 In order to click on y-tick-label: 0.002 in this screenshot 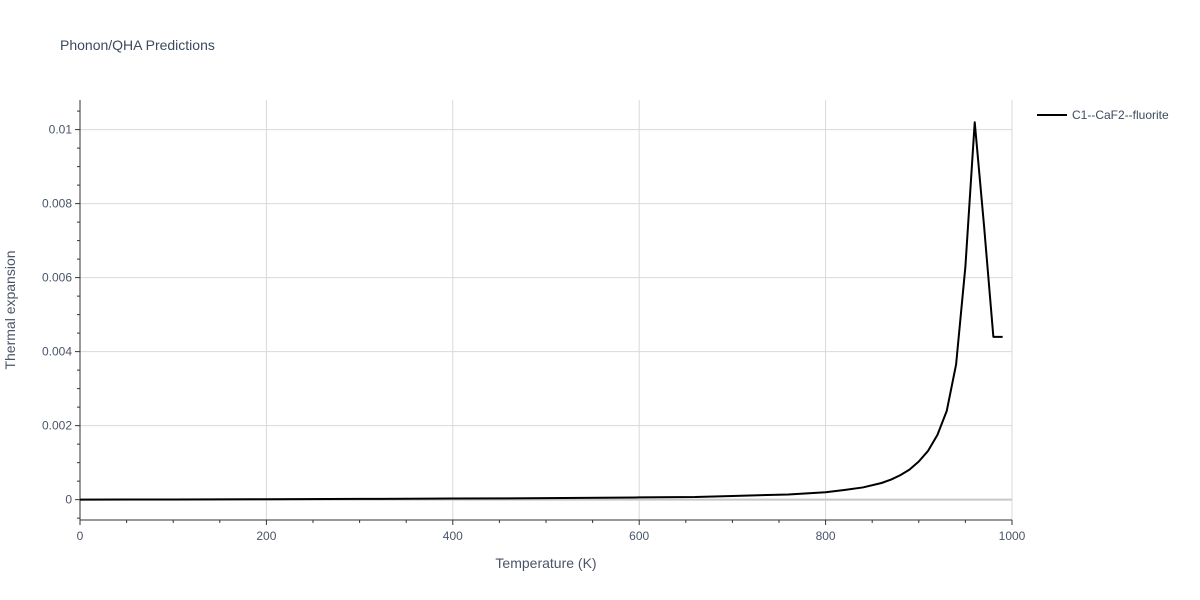, I will do `click(57, 426)`.